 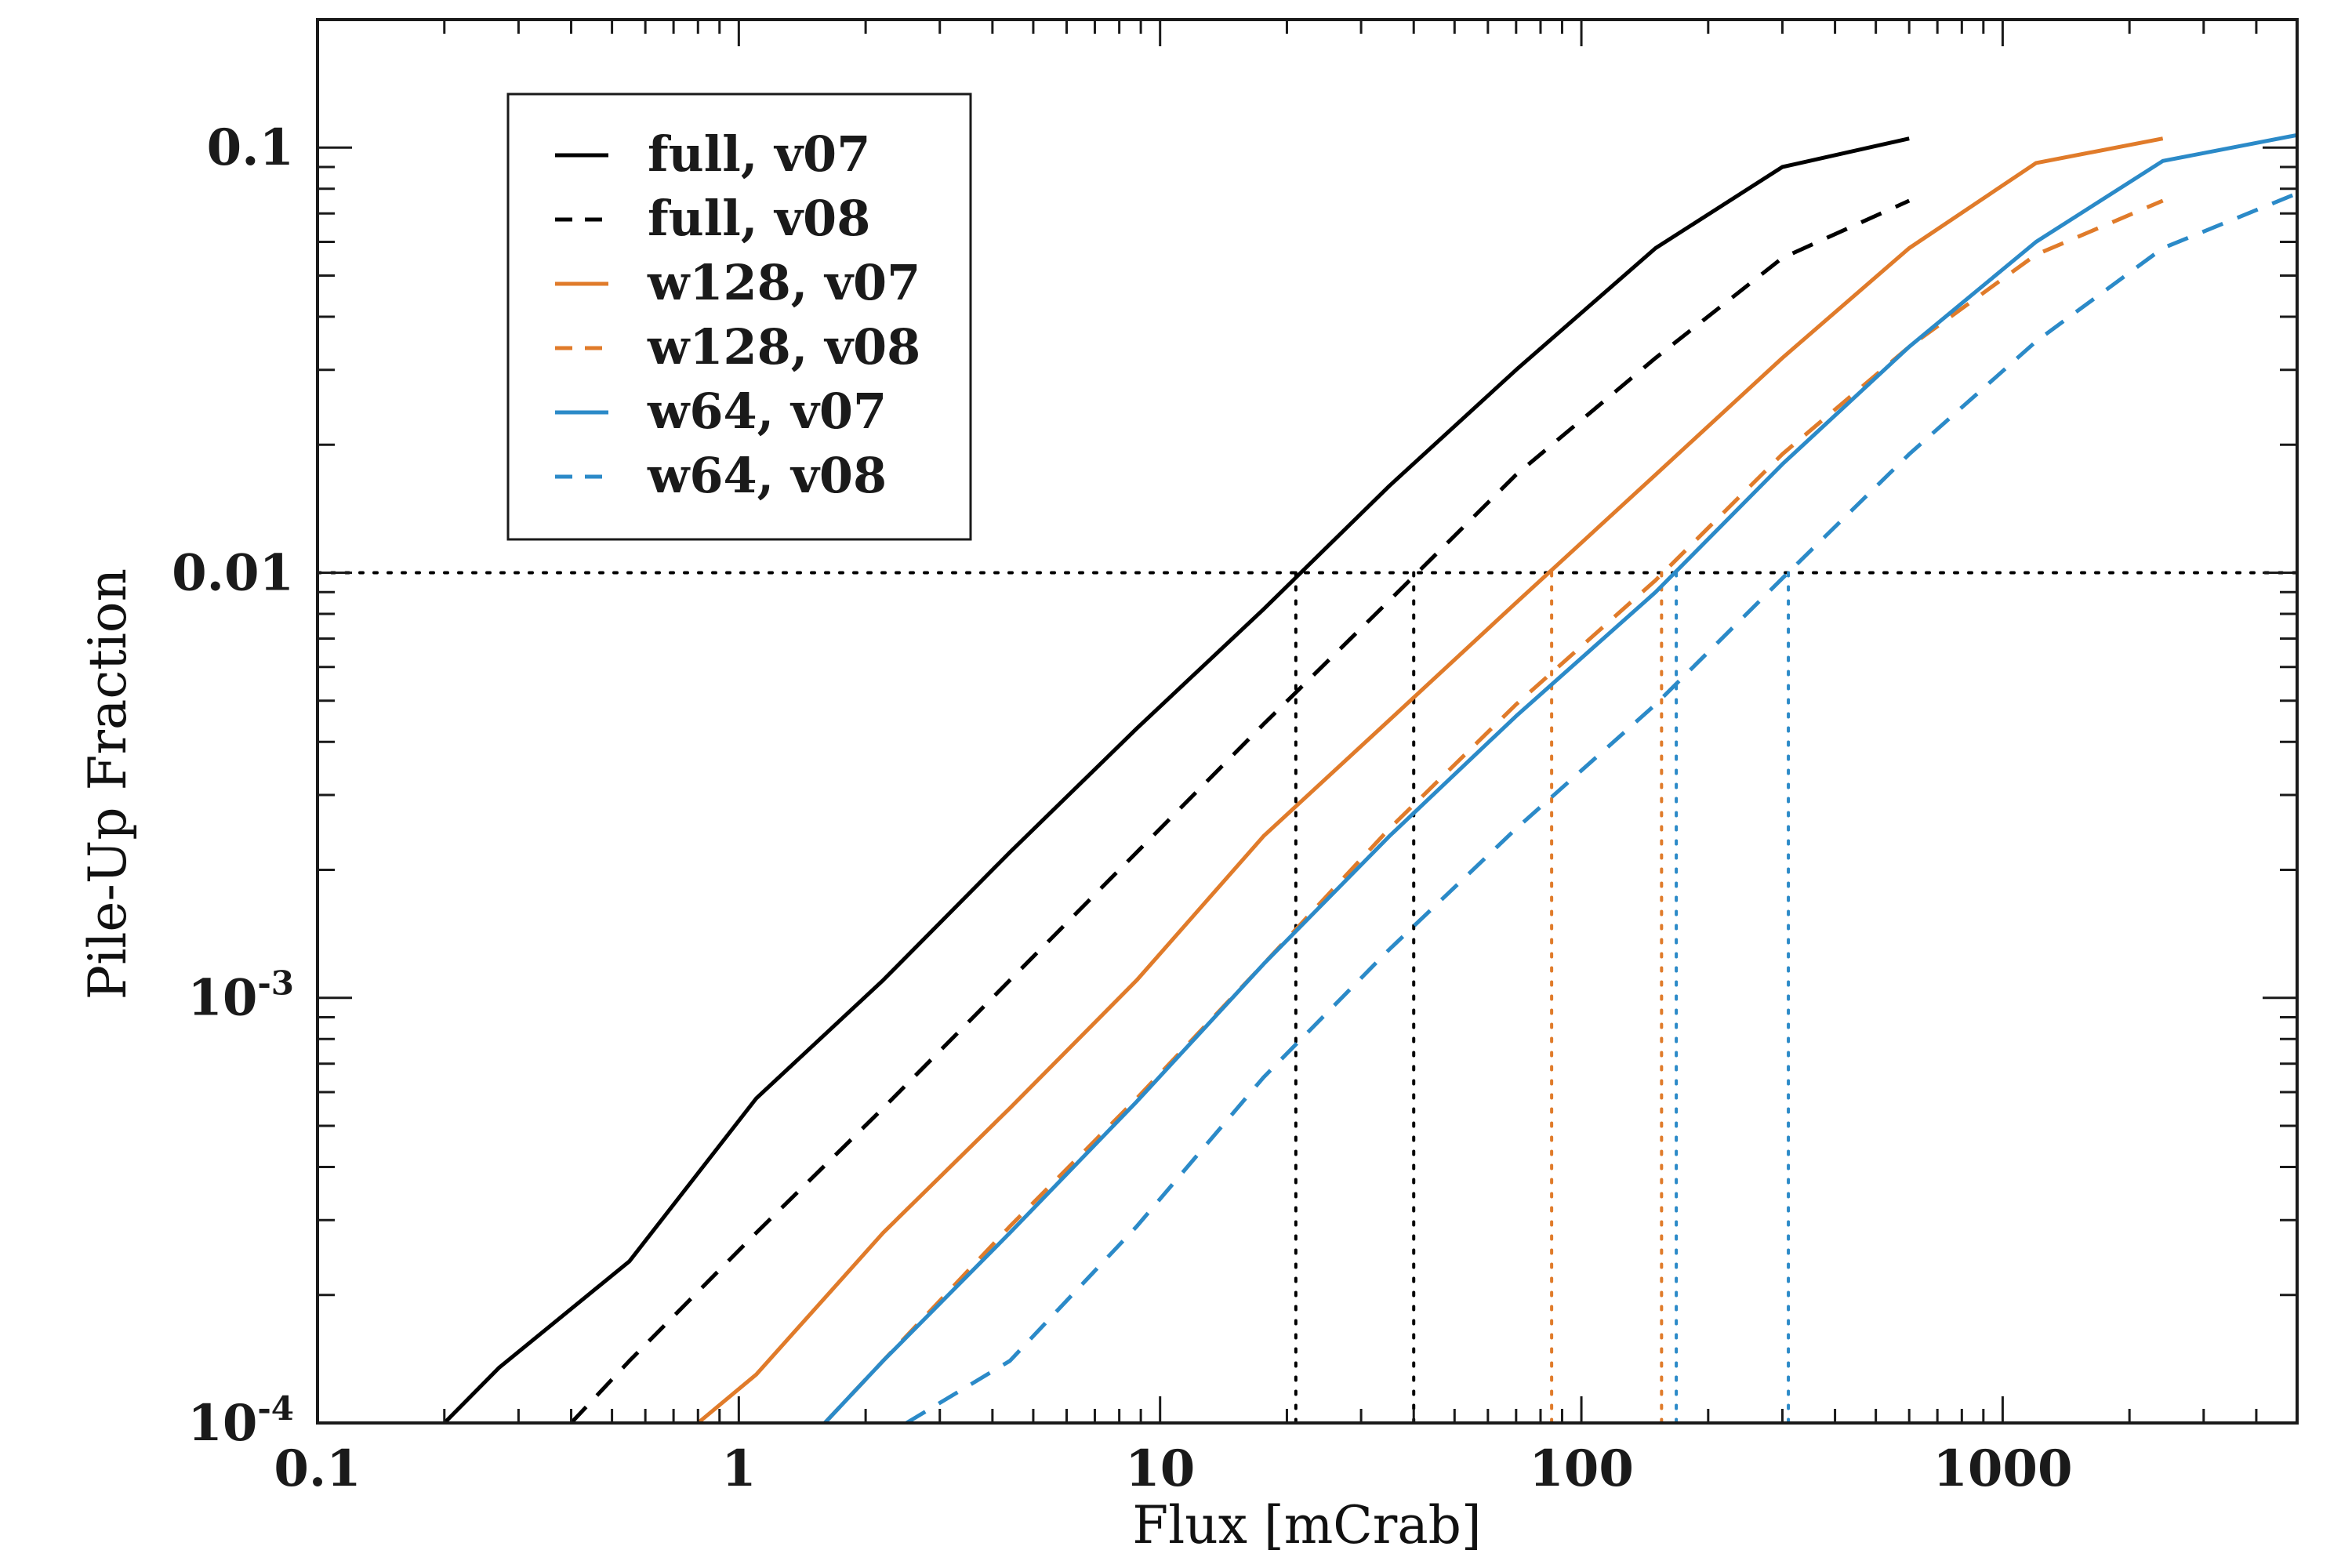 What do you see at coordinates (767, 475) in the screenshot?
I see `legend-label-5: w64, v08` at bounding box center [767, 475].